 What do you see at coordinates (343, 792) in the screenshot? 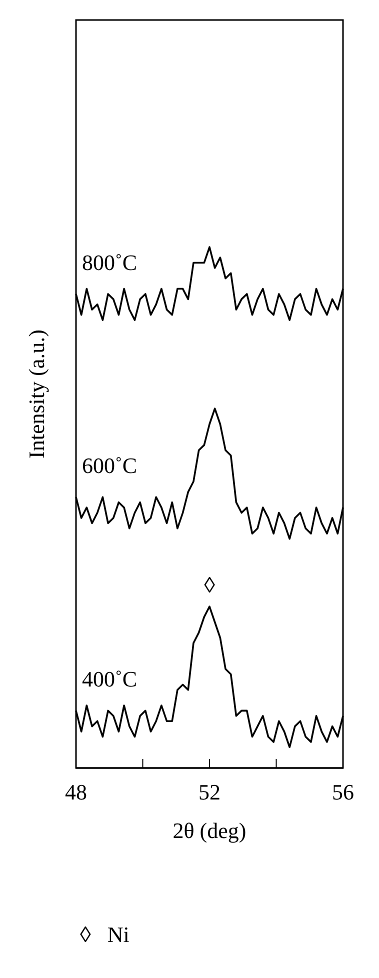
I see `x-tick-label: 56` at bounding box center [343, 792].